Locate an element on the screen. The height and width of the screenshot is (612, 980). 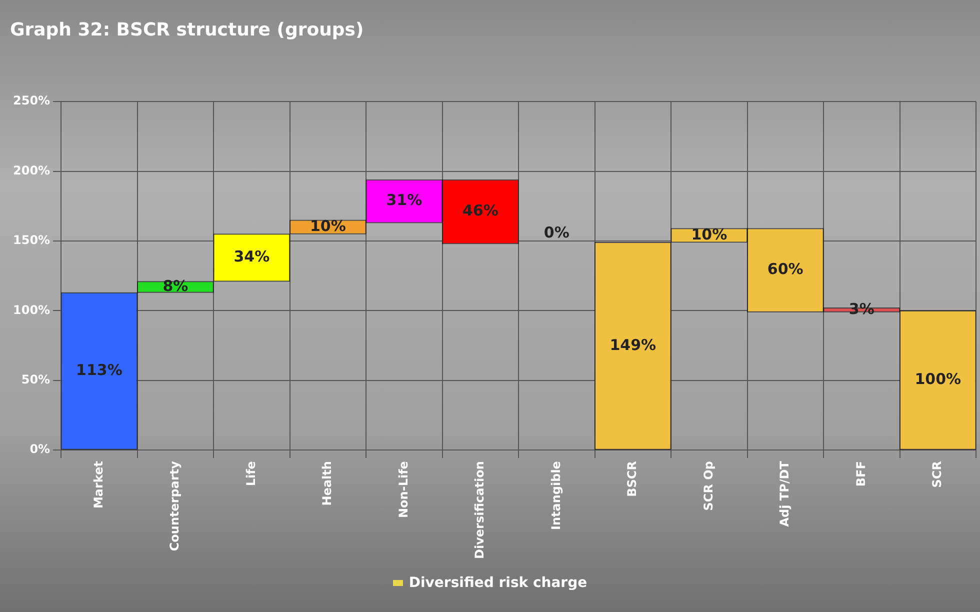
data-label: 149% is located at coordinates (633, 345).